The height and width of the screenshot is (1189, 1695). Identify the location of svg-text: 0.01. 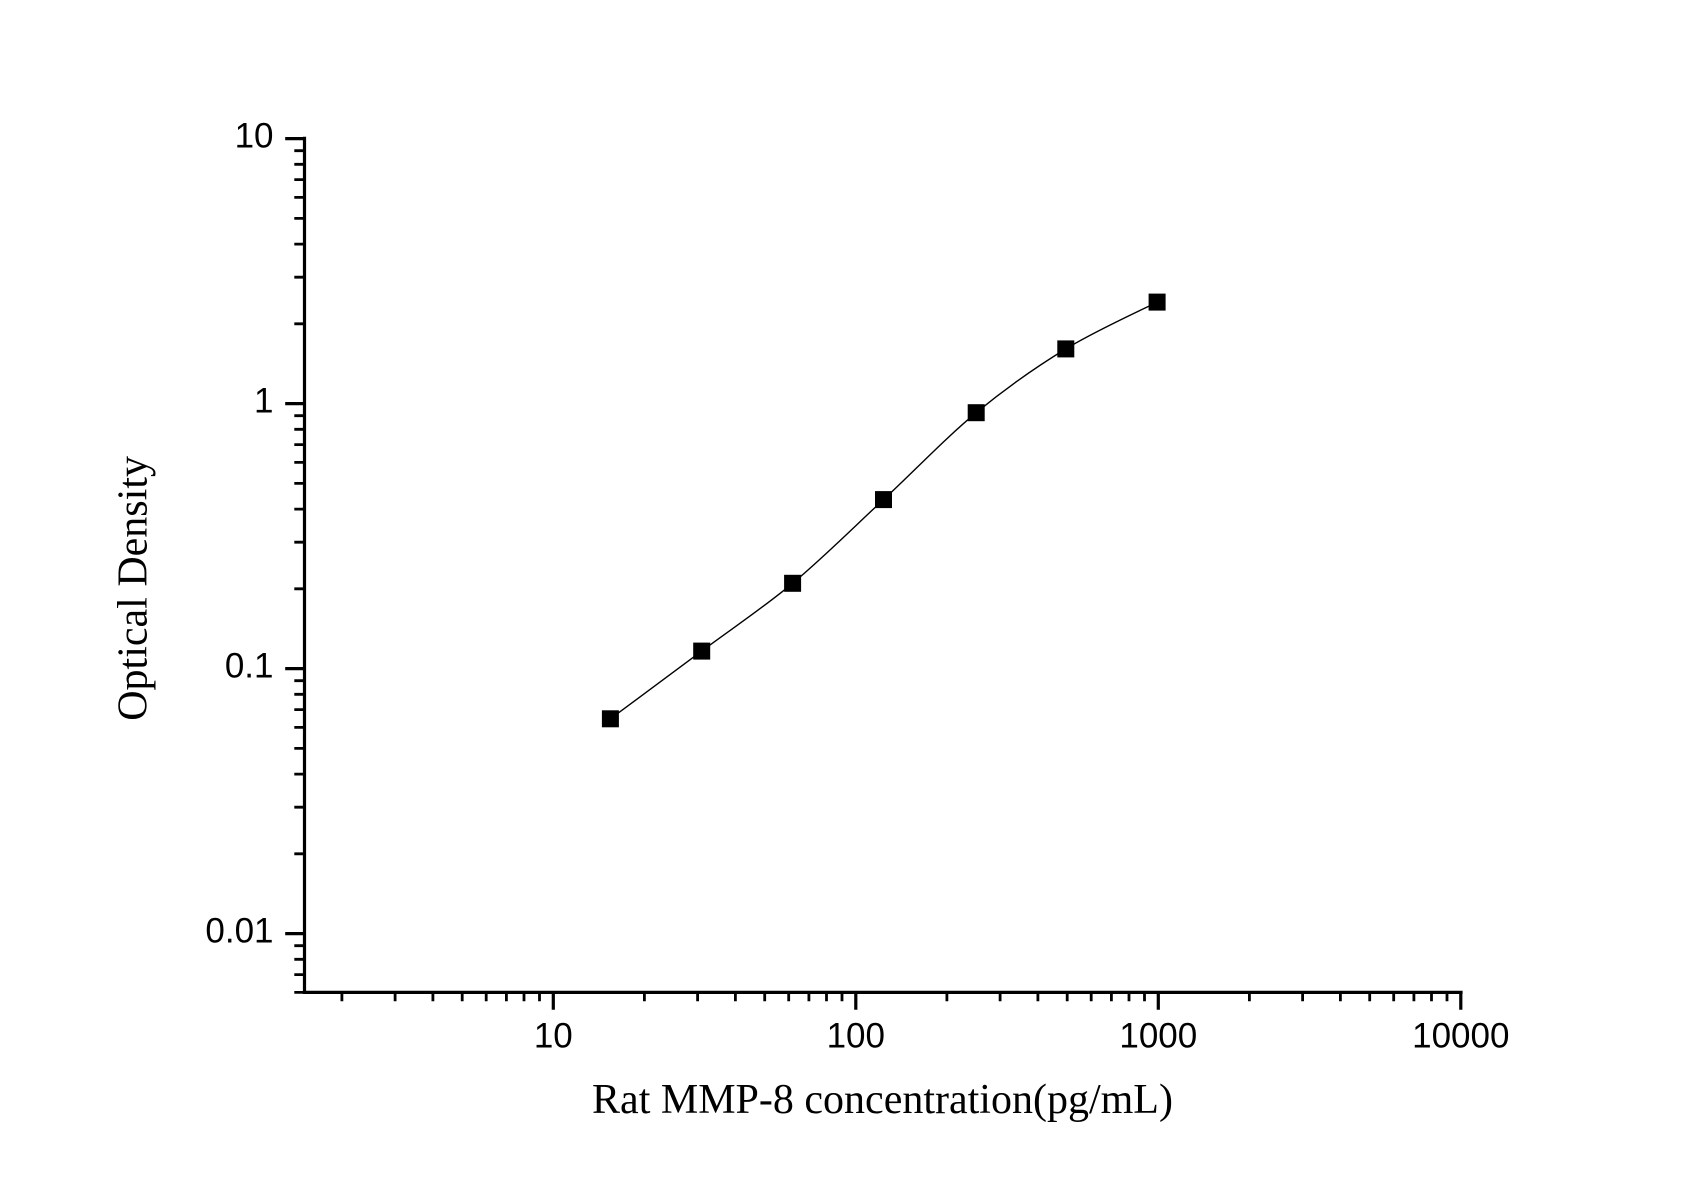
(239, 930).